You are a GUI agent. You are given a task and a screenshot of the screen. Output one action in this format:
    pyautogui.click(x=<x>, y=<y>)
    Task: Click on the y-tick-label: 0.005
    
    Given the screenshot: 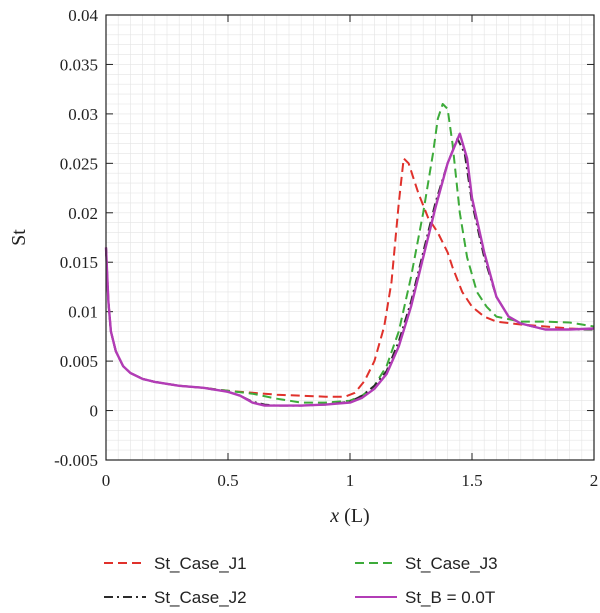 What is the action you would take?
    pyautogui.click(x=79, y=361)
    